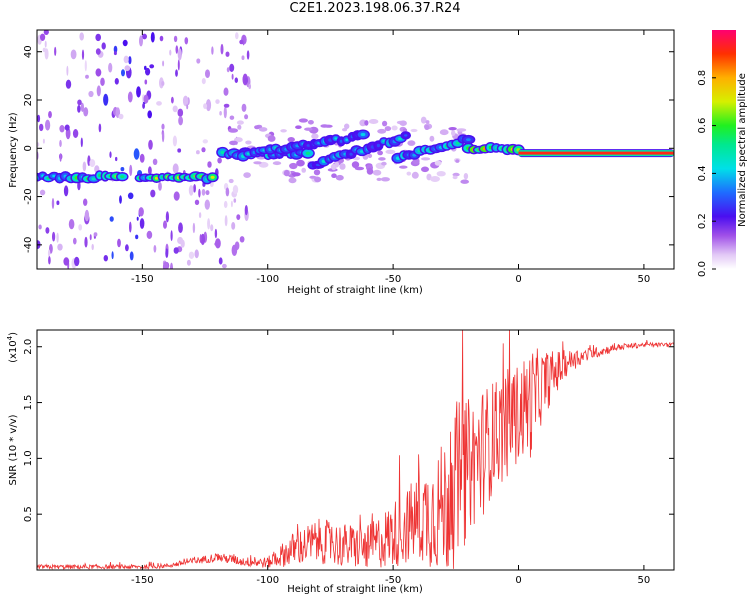 The height and width of the screenshot is (600, 750). I want to click on y-tick-label: -40, so click(28, 245).